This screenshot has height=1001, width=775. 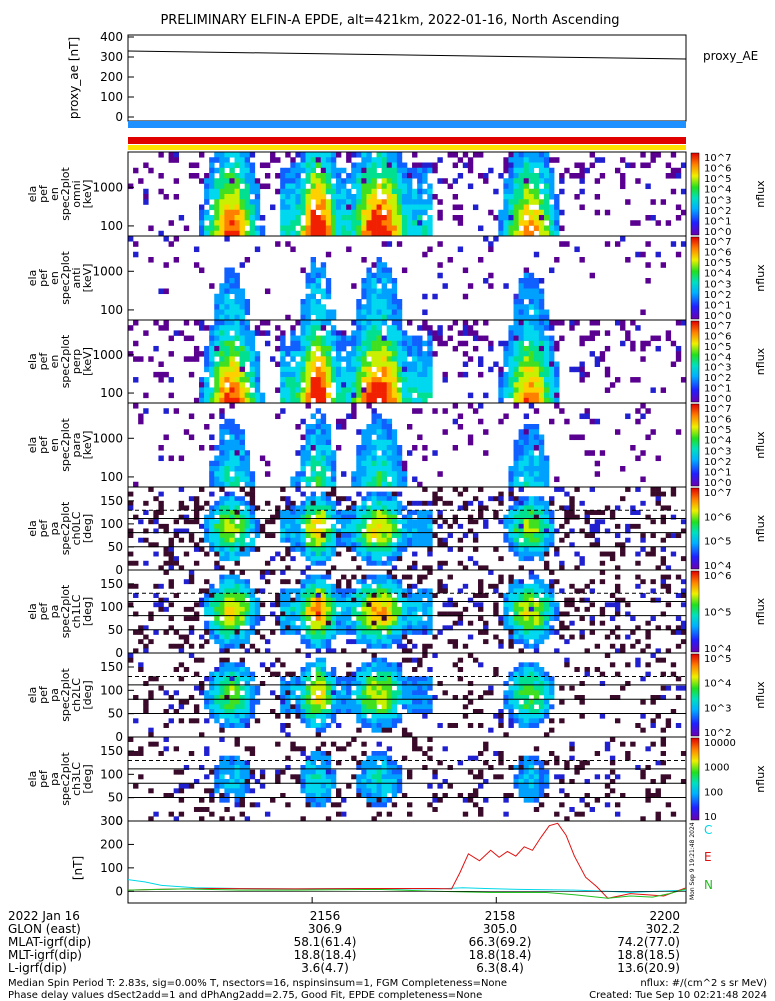 I want to click on colorbar-tick-label: 10^5, so click(x=717, y=263).